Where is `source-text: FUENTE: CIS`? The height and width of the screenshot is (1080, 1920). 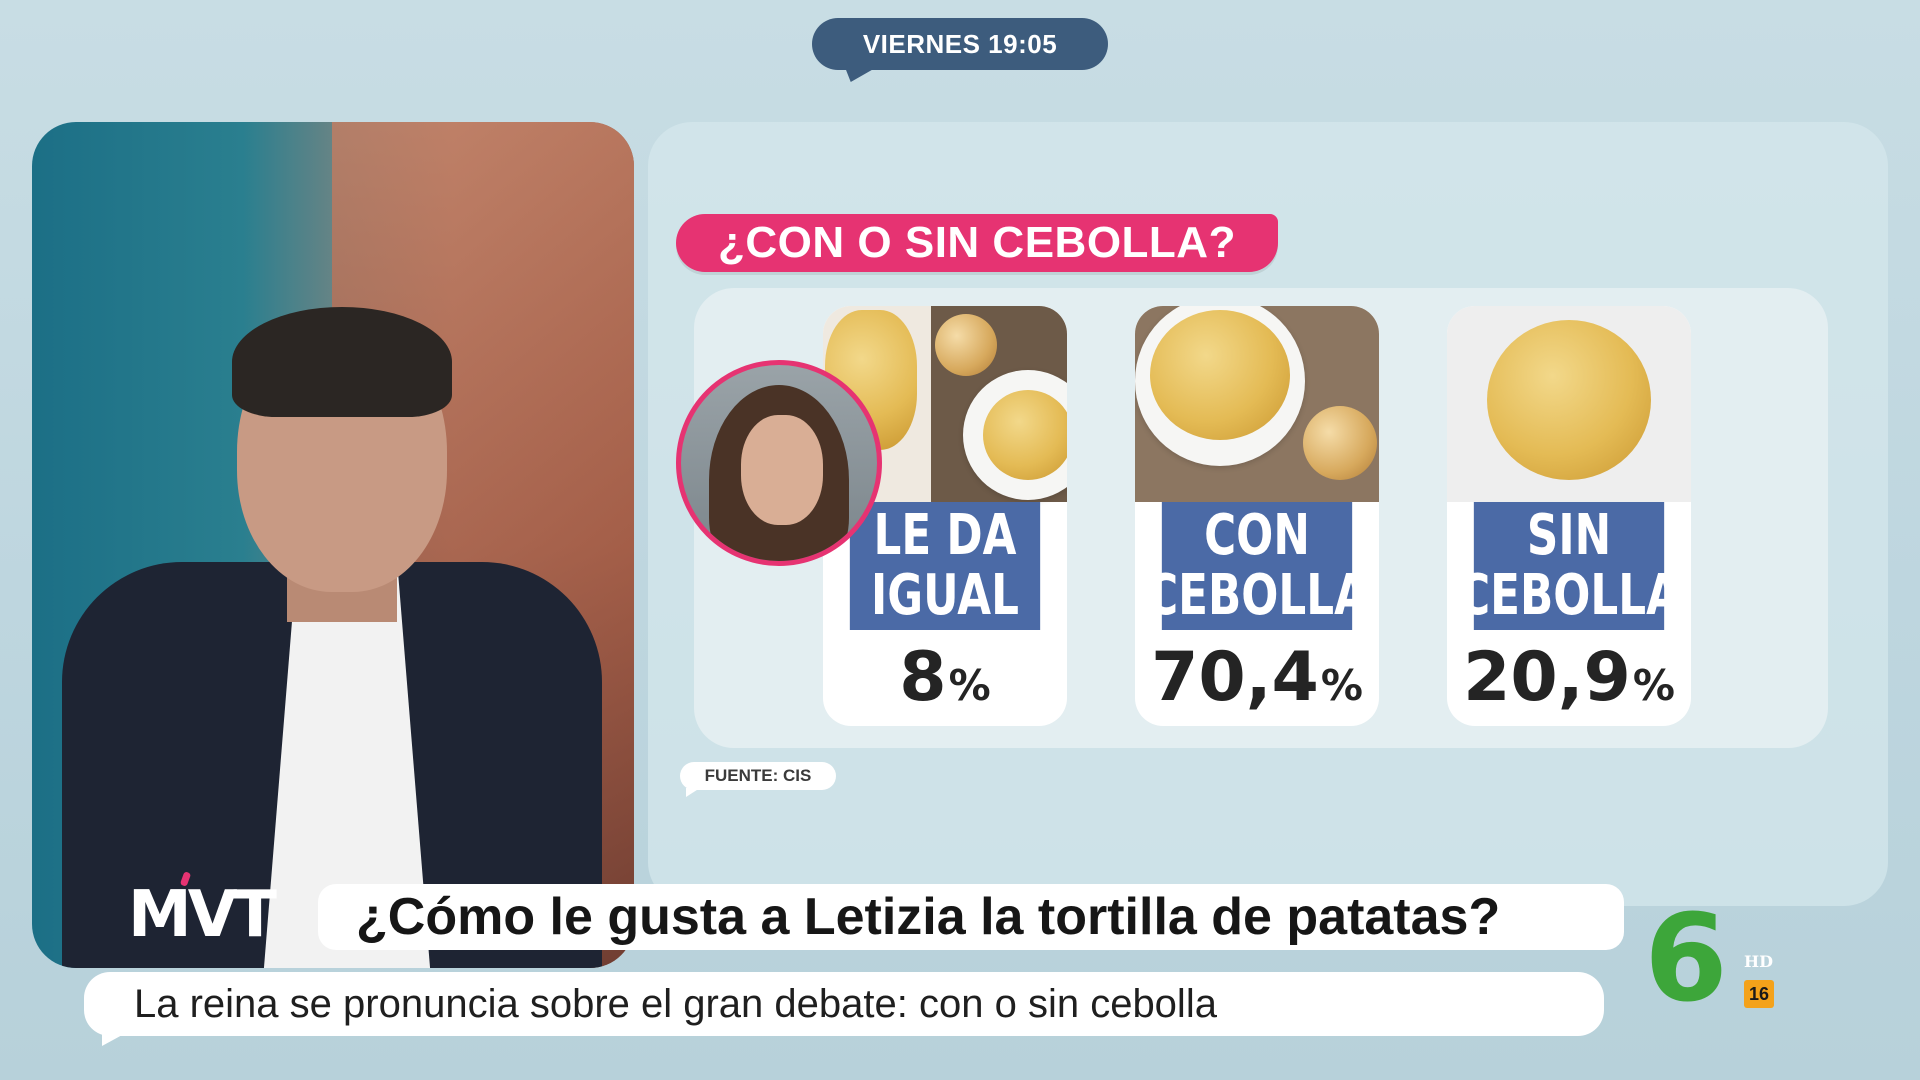 source-text: FUENTE: CIS is located at coordinates (758, 775).